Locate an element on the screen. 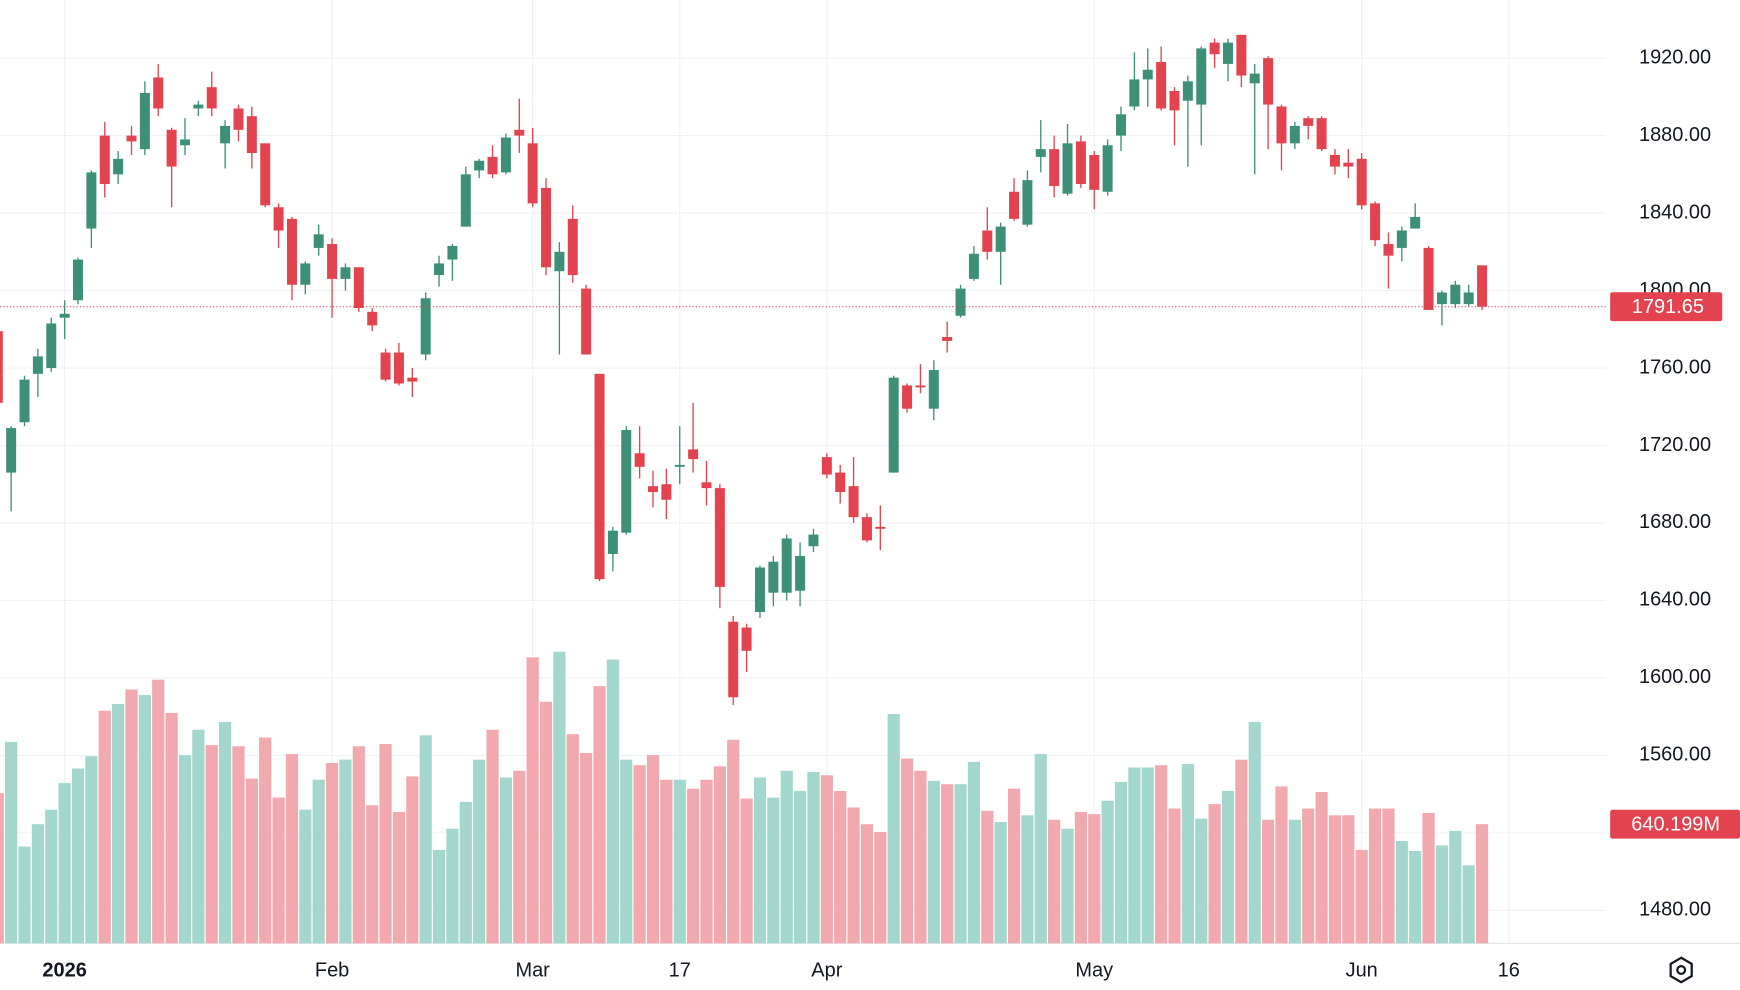 The width and height of the screenshot is (1740, 990). settings-button is located at coordinates (1681, 970).